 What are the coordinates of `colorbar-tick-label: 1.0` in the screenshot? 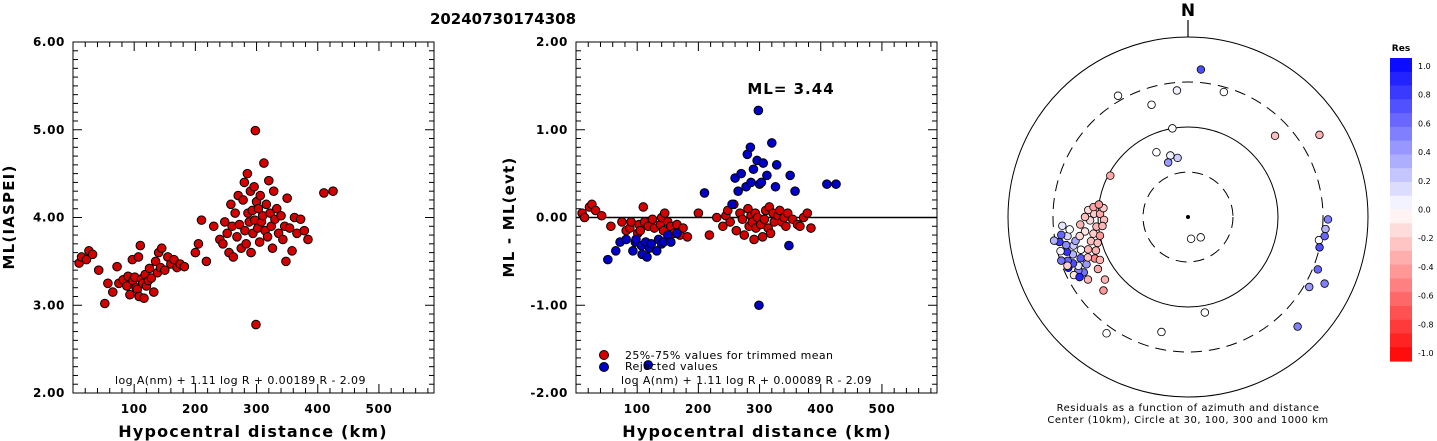 It's located at (1424, 66).